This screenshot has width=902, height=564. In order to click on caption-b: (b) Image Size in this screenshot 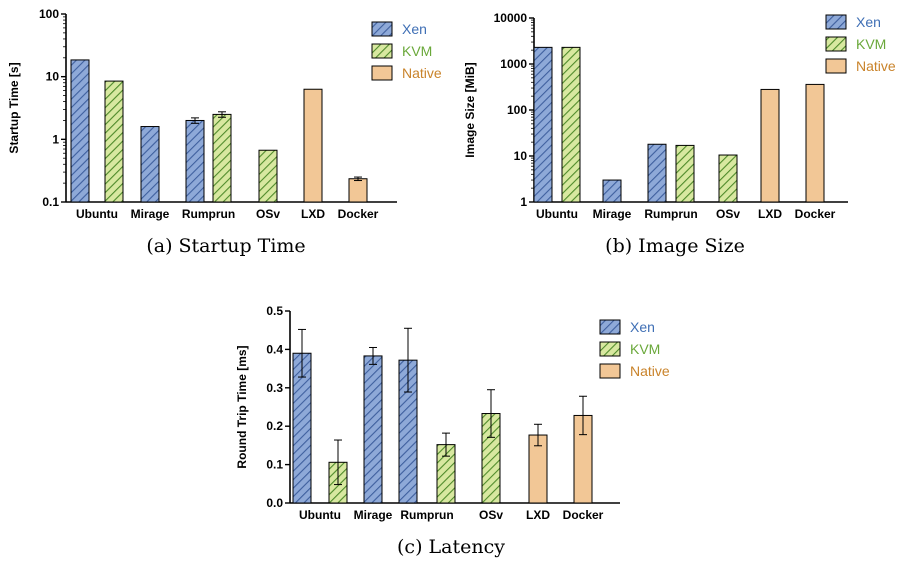, I will do `click(675, 246)`.